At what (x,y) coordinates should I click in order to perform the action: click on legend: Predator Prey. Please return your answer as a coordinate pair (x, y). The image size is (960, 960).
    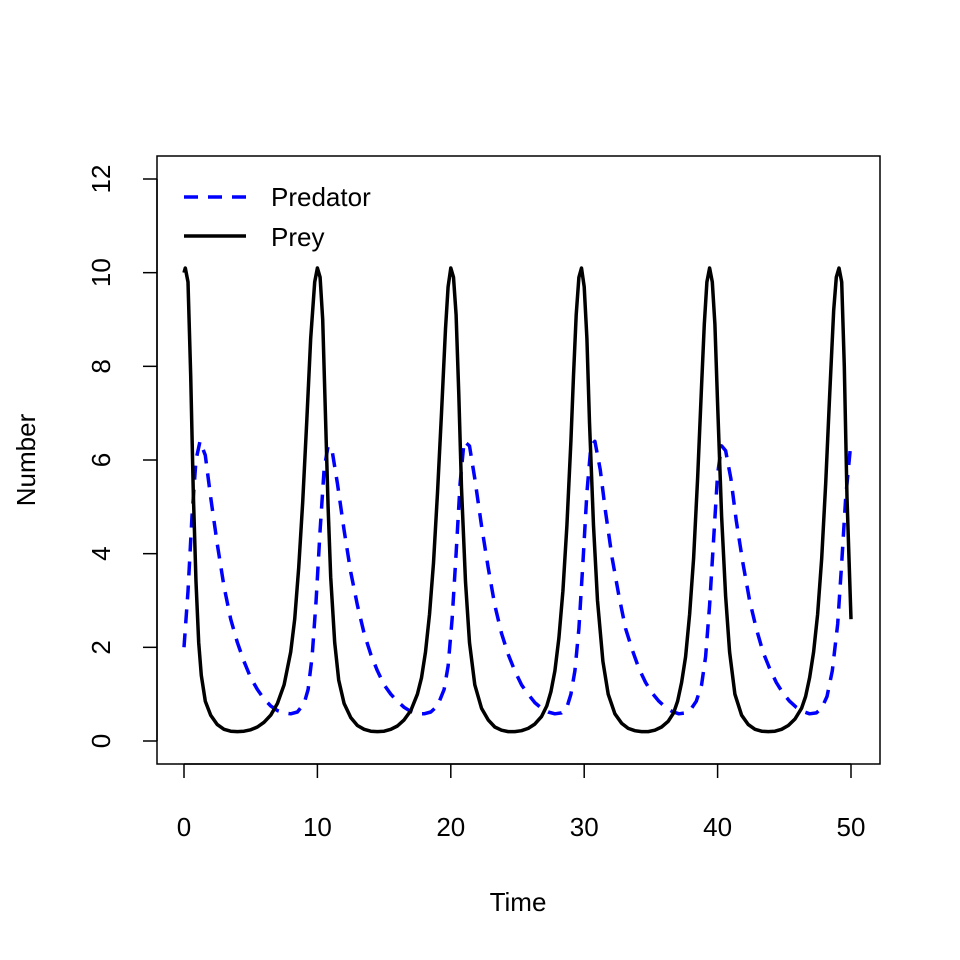
    Looking at the image, I should click on (277, 217).